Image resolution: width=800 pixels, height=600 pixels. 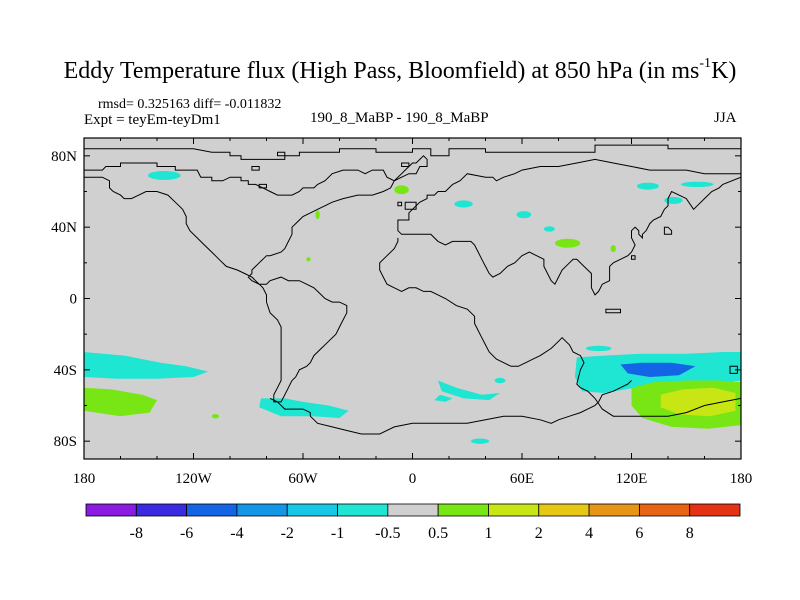 What do you see at coordinates (65, 371) in the screenshot?
I see `y-tick-label: 40S` at bounding box center [65, 371].